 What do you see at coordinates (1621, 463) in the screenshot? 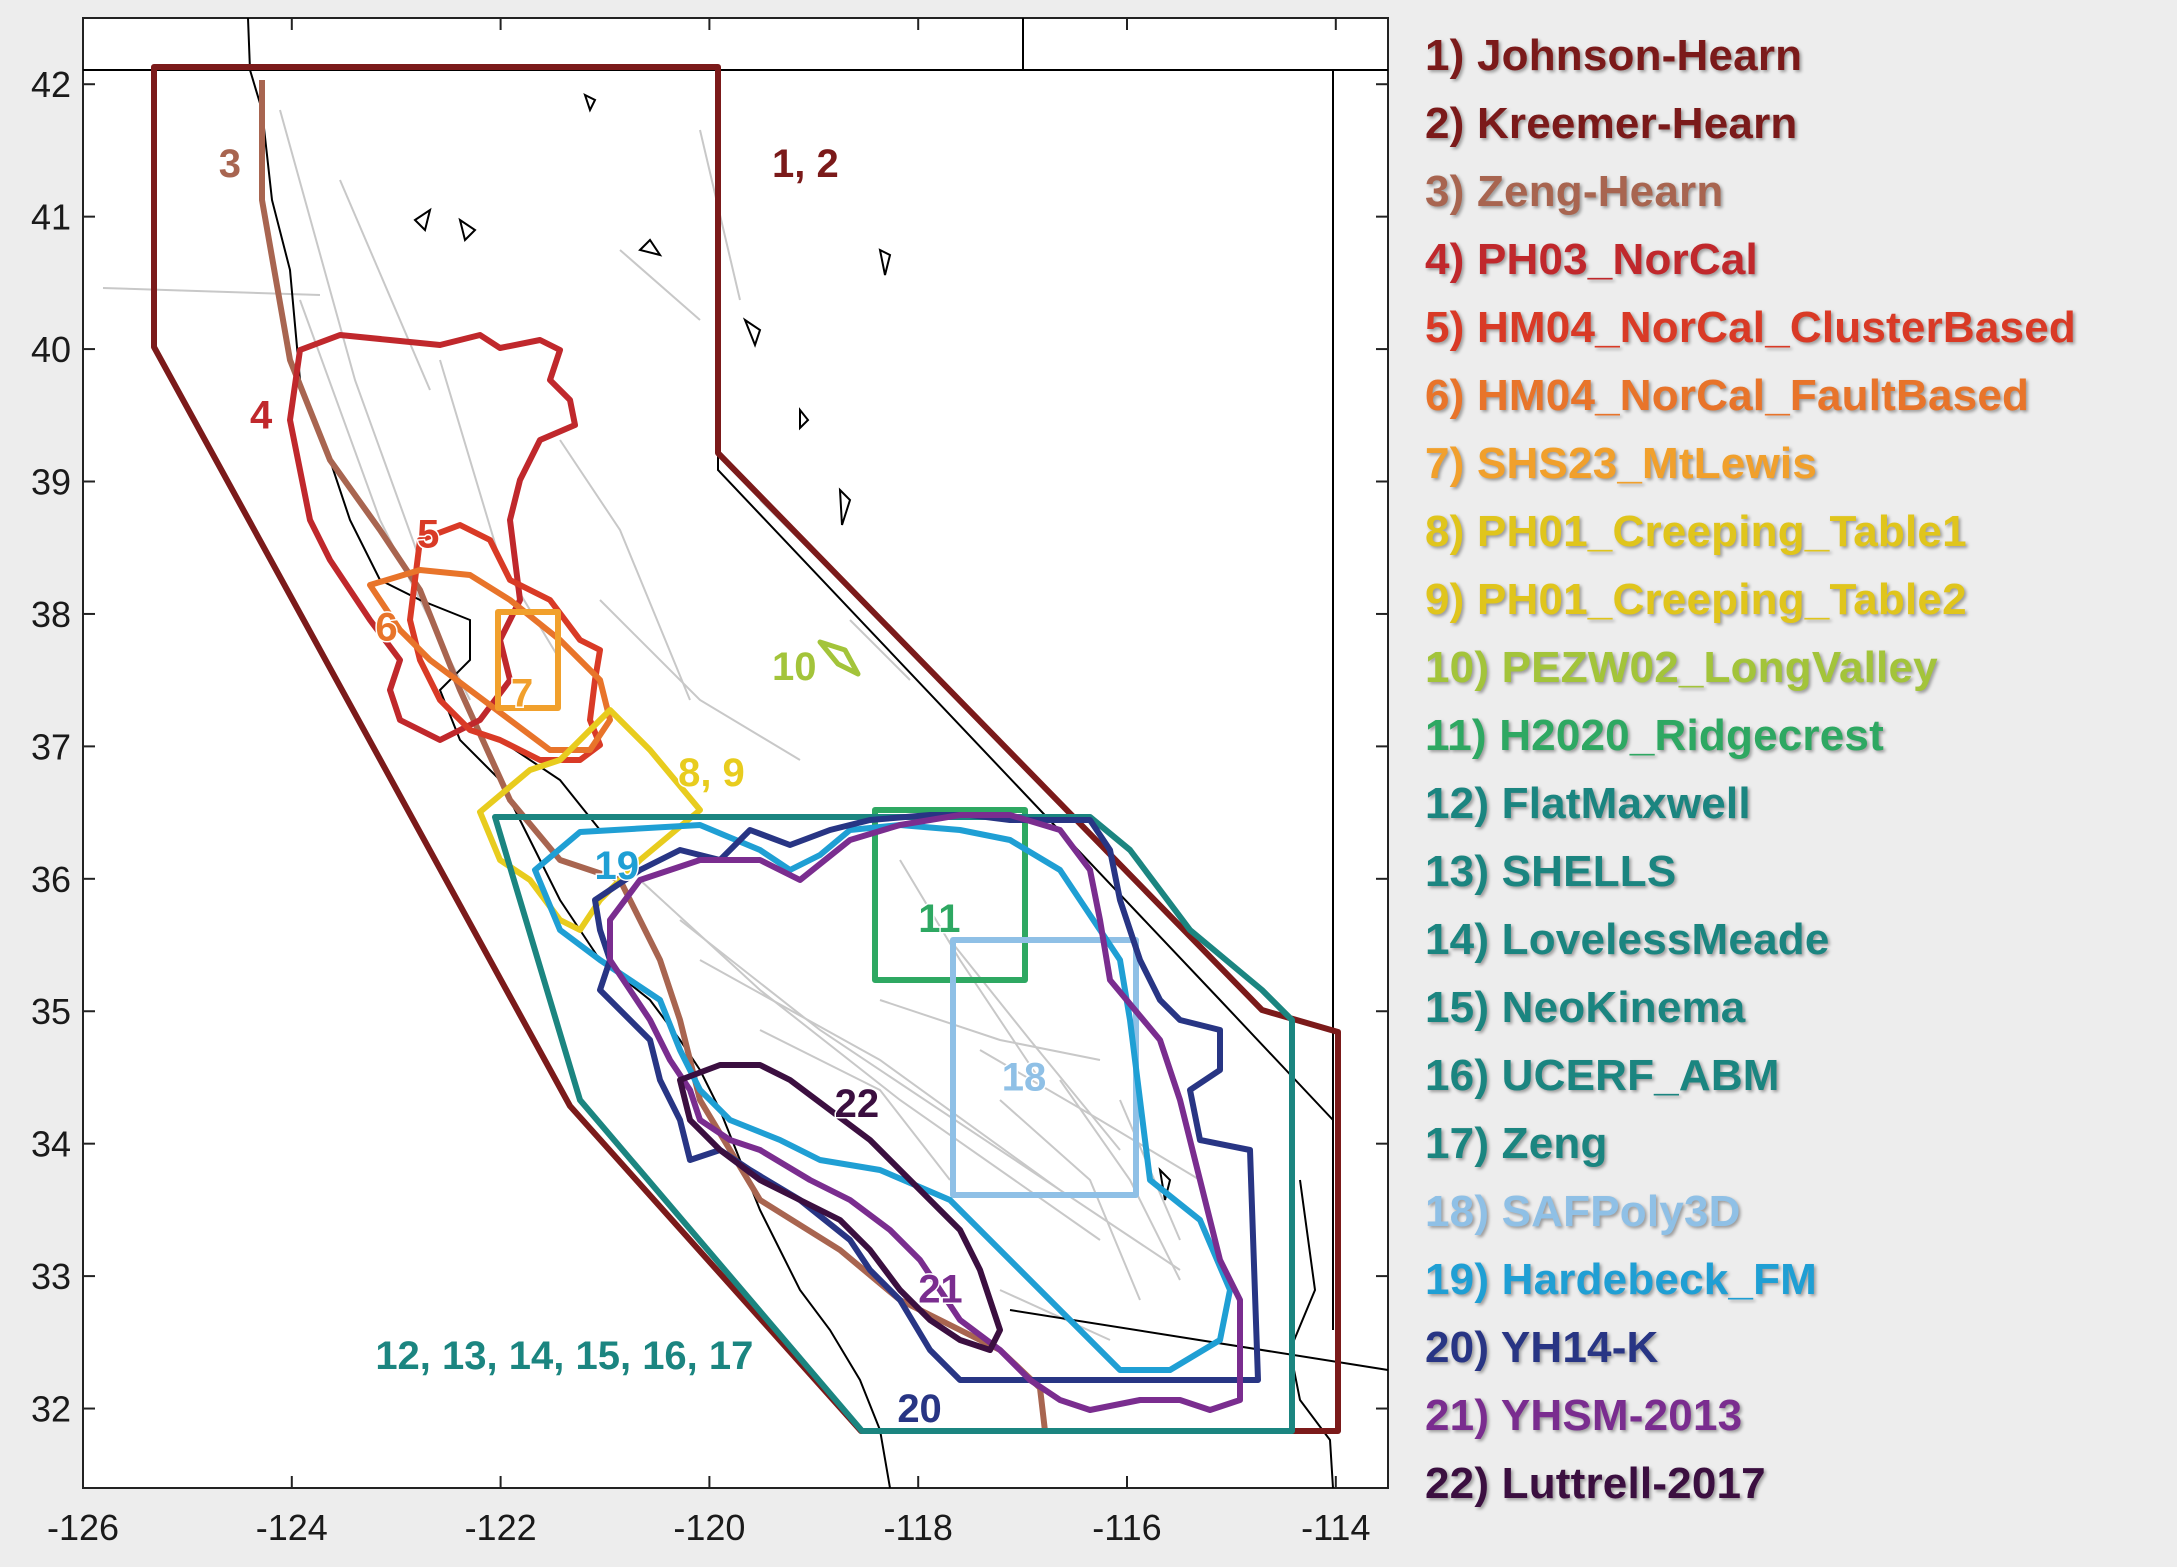
I see `legend-item: 7) SHS23_MtLewis` at bounding box center [1621, 463].